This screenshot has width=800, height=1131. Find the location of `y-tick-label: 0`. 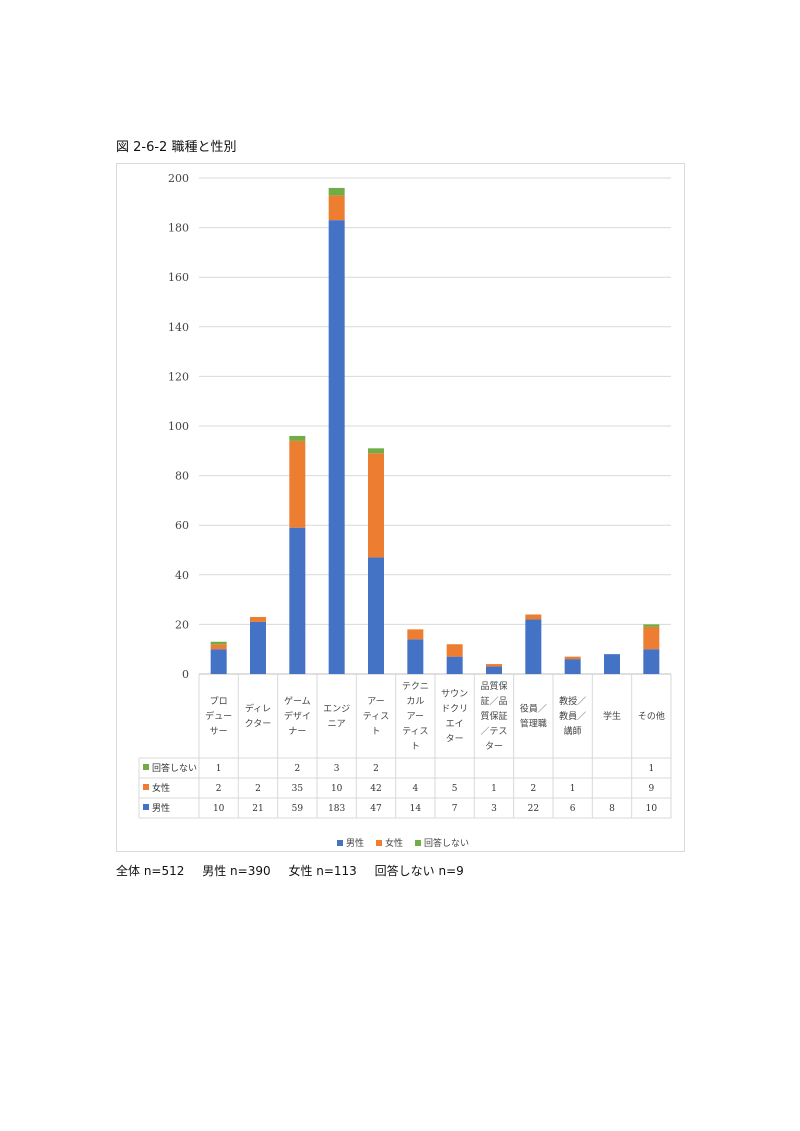

y-tick-label: 0 is located at coordinates (185, 674).